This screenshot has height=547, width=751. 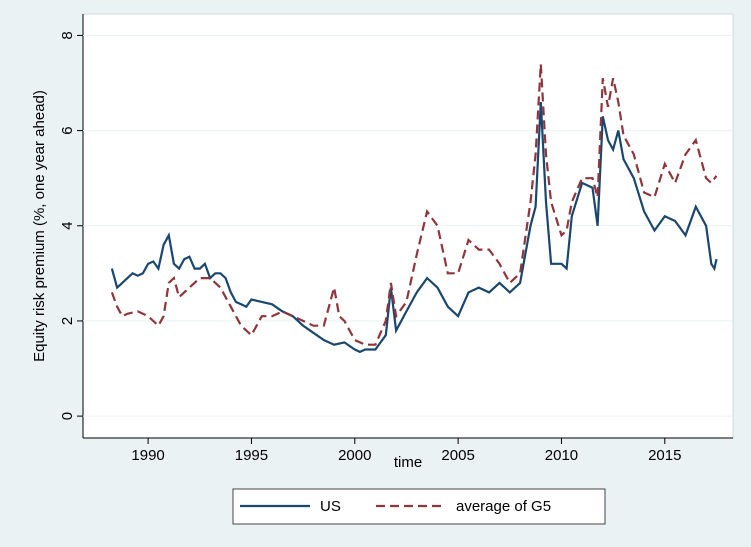 What do you see at coordinates (408, 462) in the screenshot?
I see `x-axis-title: time` at bounding box center [408, 462].